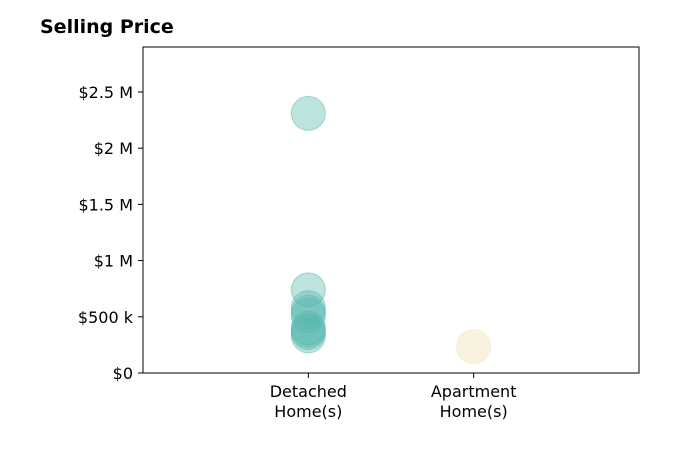 This screenshot has width=679, height=462. I want to click on y-tick-label: $1.5 M, so click(105, 204).